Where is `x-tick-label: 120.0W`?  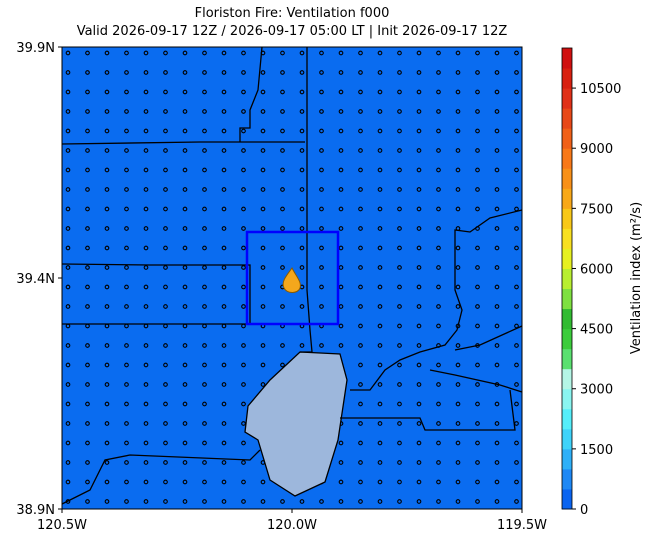
x-tick-label: 120.0W is located at coordinates (292, 525).